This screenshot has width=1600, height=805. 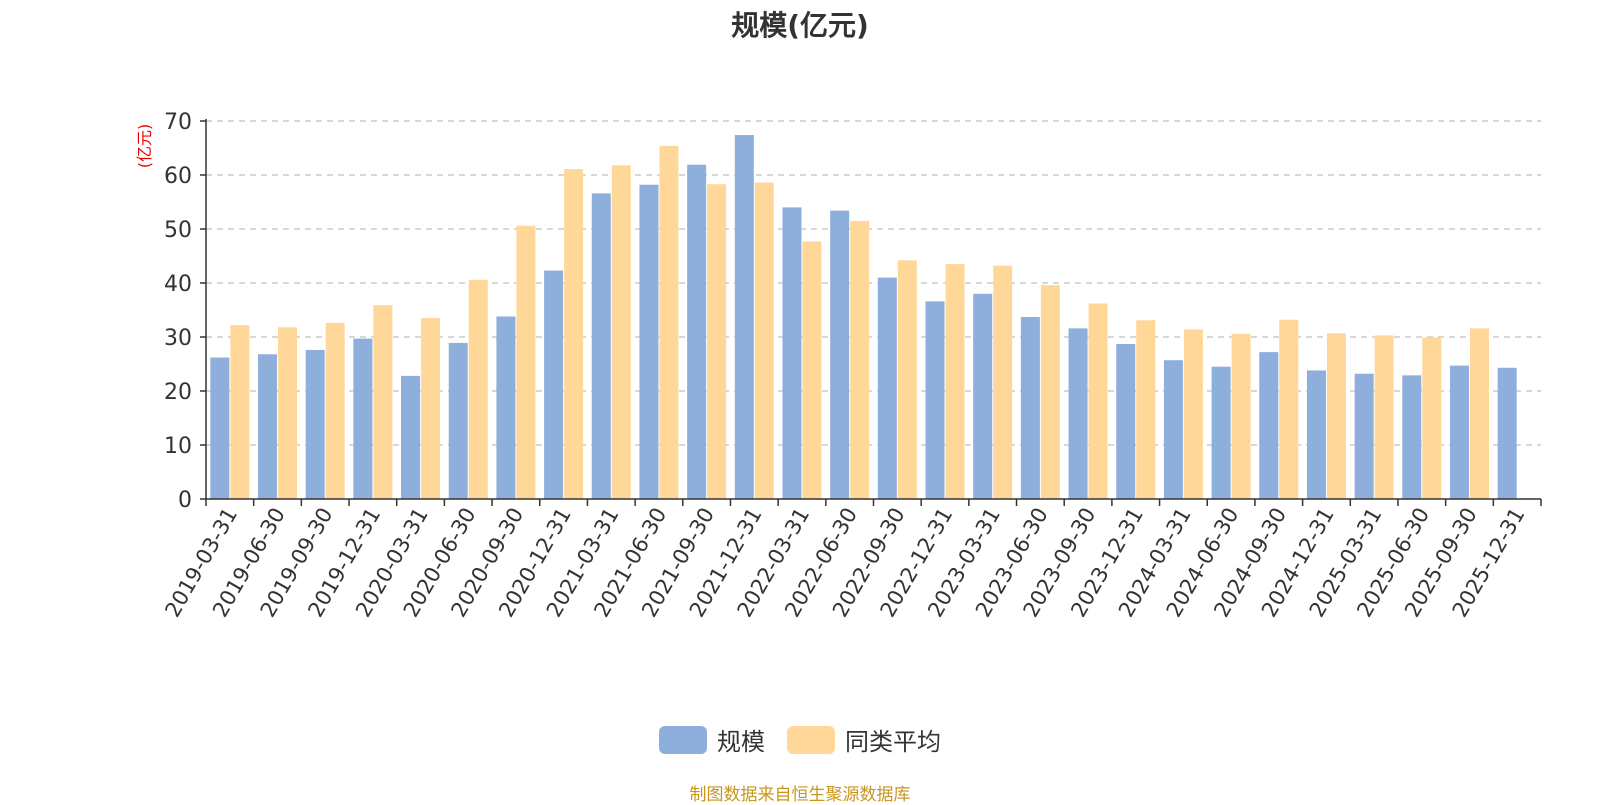 I want to click on legend-swatch-scale, so click(x=683, y=739).